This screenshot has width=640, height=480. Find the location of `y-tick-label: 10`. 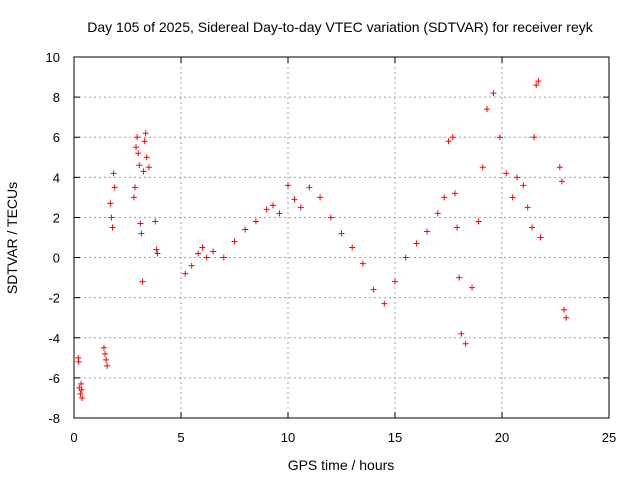

y-tick-label: 10 is located at coordinates (53, 57).